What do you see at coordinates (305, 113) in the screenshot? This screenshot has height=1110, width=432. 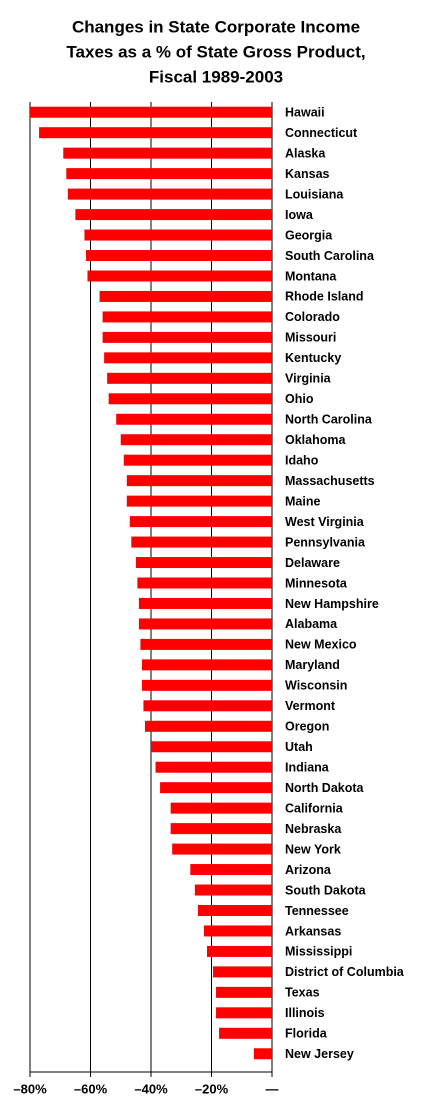 I see `y-tick-label: Hawaii` at bounding box center [305, 113].